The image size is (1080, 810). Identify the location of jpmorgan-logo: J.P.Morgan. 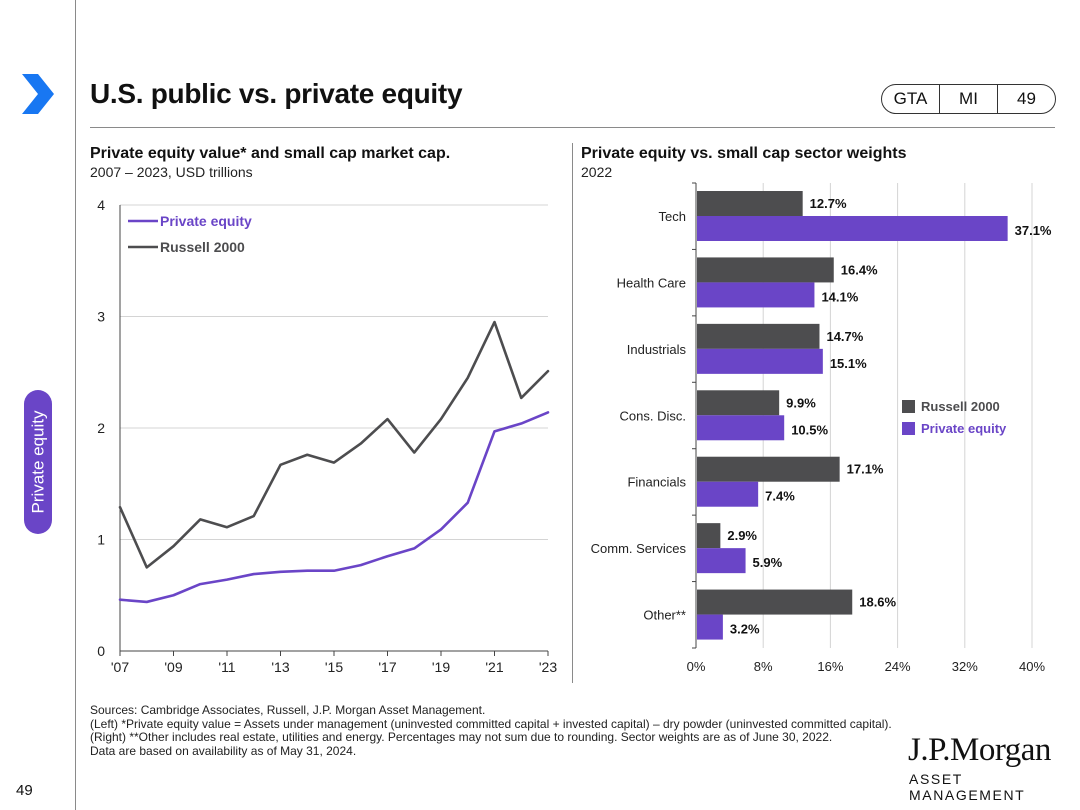
(979, 750).